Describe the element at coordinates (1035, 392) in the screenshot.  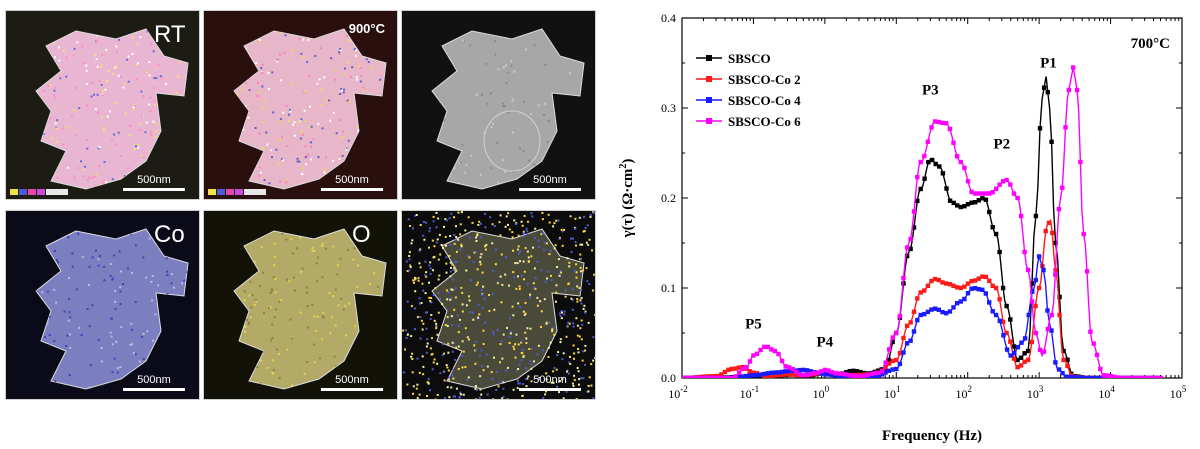
I see `x-tick-label: 10³` at that location.